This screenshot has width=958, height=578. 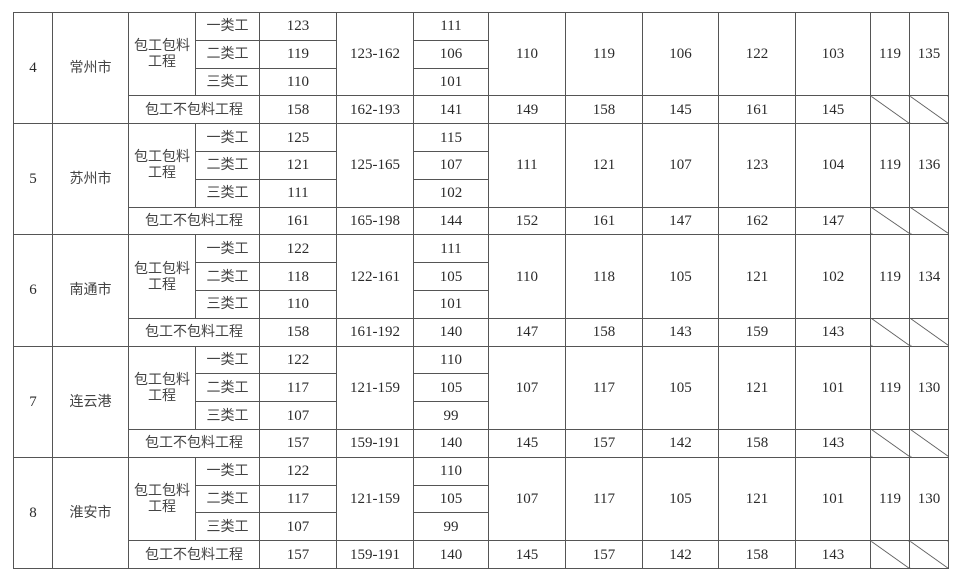 What do you see at coordinates (481, 82) in the screenshot?
I see `table-row: 三类工 110 101` at bounding box center [481, 82].